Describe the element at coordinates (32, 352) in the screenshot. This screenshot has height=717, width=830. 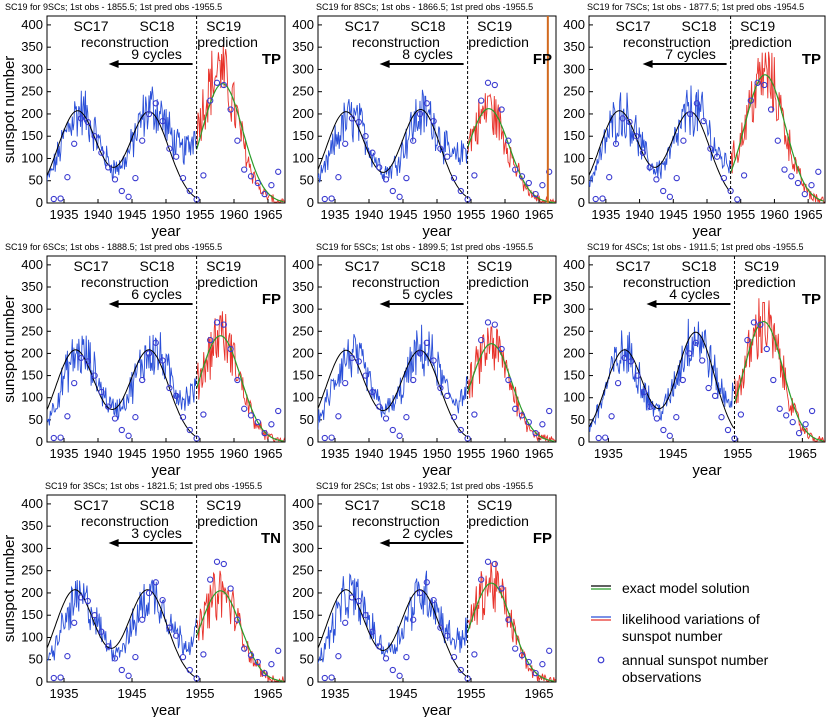
I see `y-tick-label: 200` at that location.